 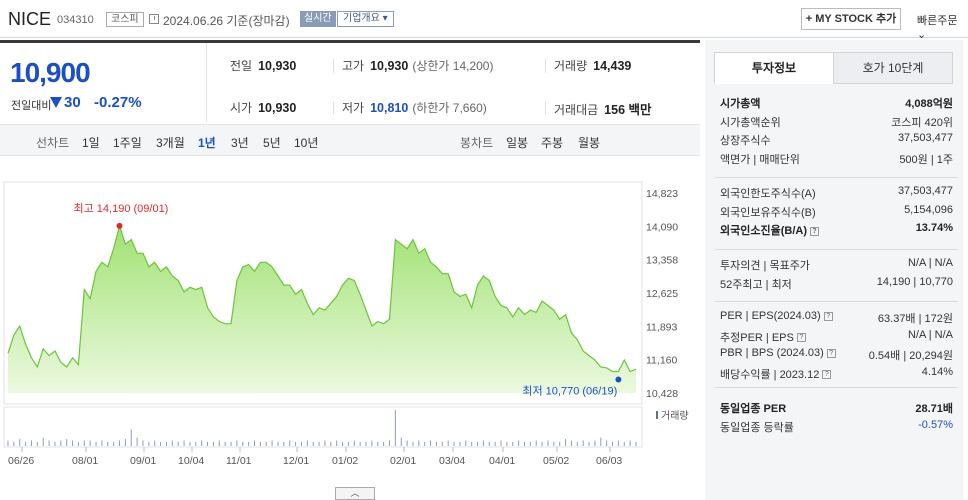 I want to click on candle-daily: 일봉, so click(x=517, y=143).